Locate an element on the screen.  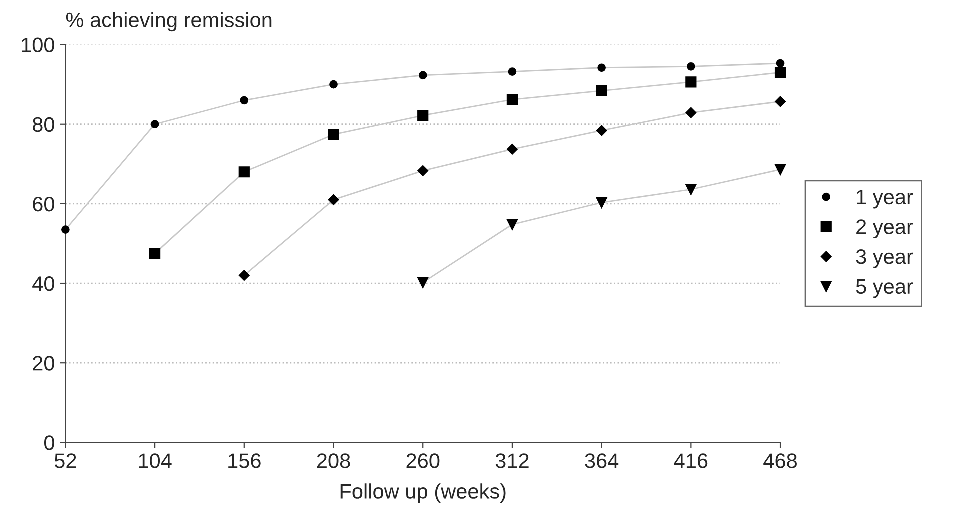
legend-label: 1 year is located at coordinates (885, 199).